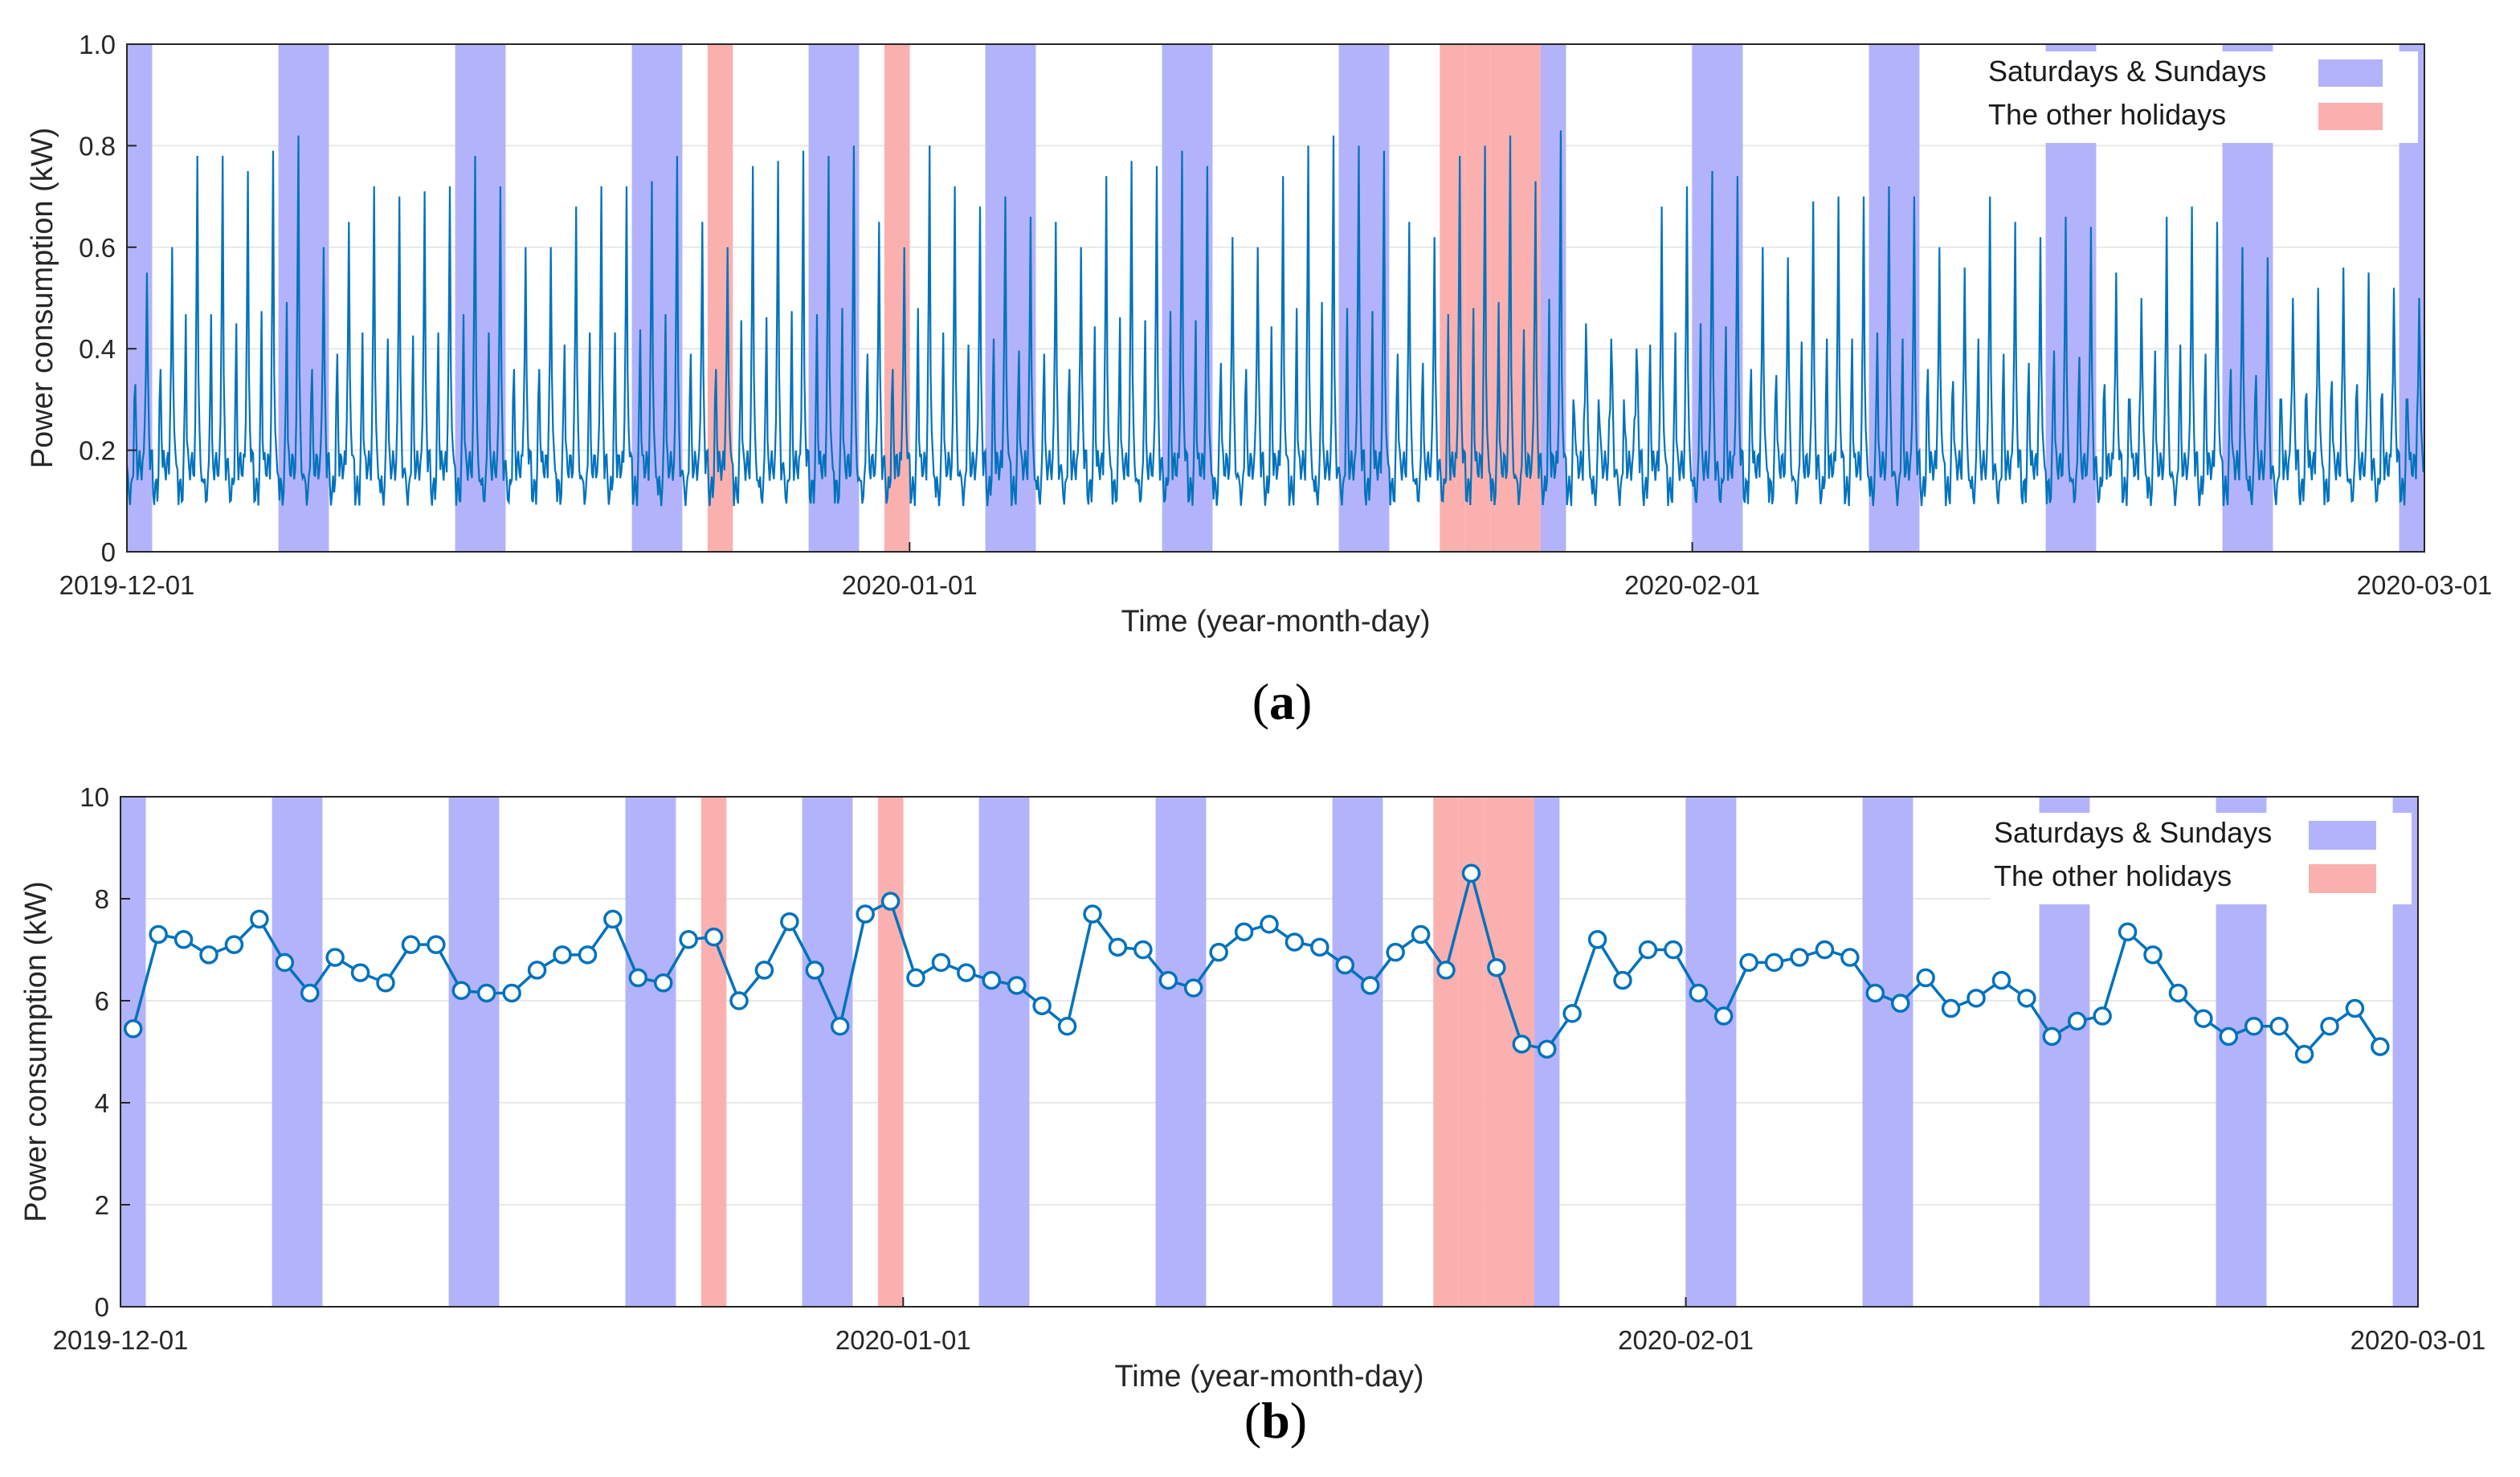 This screenshot has width=2520, height=1477. What do you see at coordinates (102, 1001) in the screenshot?
I see `y-tick-label: 6` at bounding box center [102, 1001].